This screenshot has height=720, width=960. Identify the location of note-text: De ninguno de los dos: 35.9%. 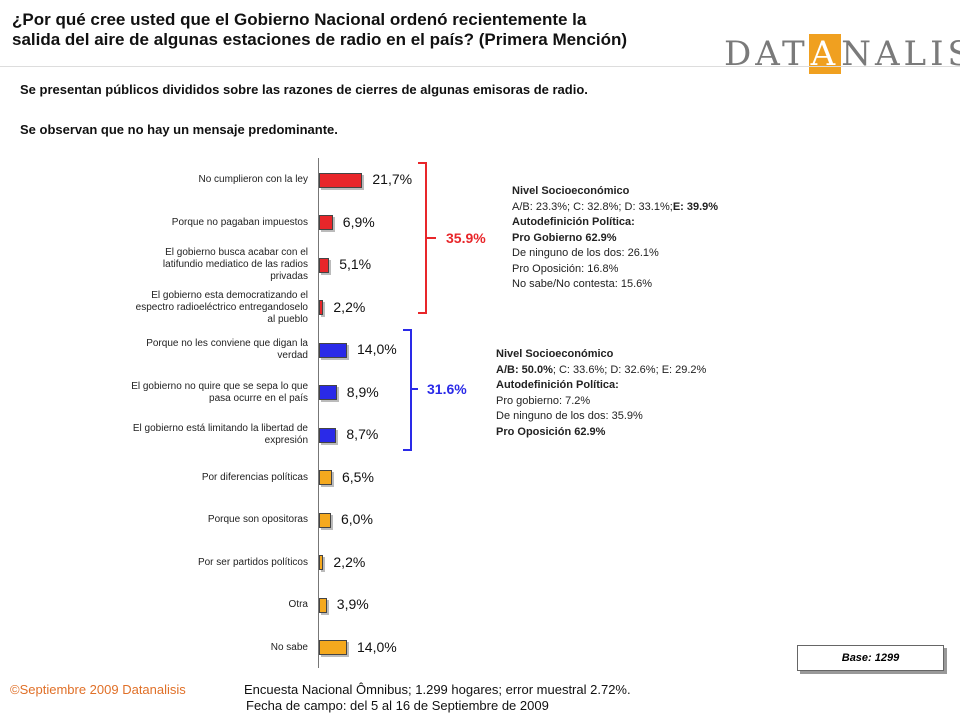
(569, 416).